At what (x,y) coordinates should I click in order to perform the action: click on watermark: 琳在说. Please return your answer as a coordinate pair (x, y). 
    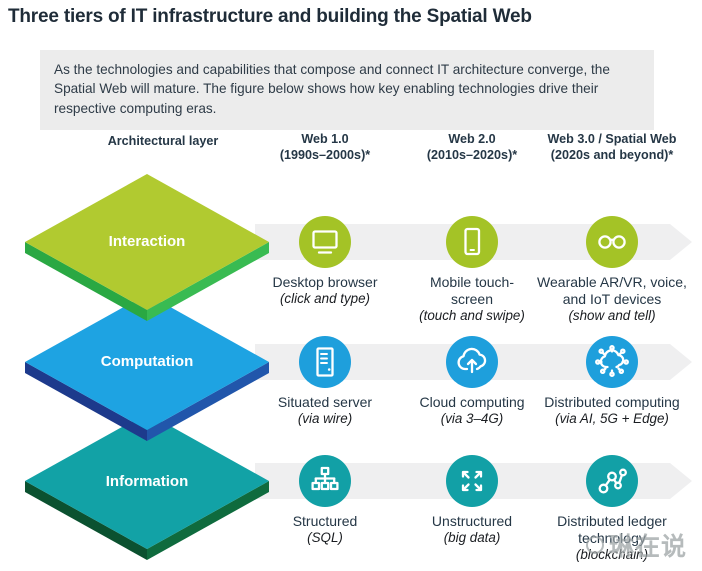
    Looking at the image, I should click on (636, 545).